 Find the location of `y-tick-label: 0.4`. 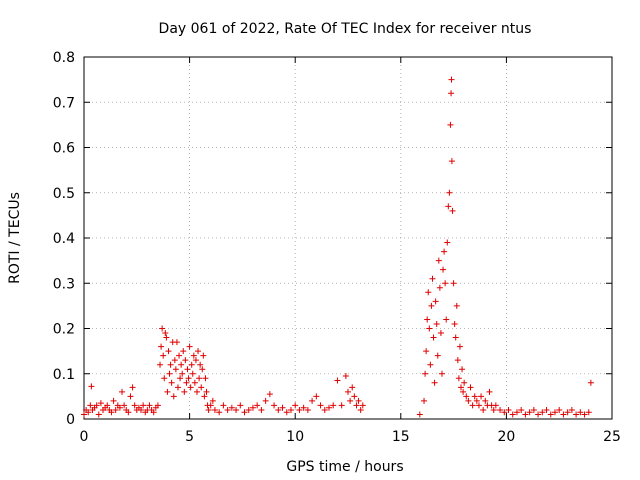

y-tick-label: 0.4 is located at coordinates (64, 239).